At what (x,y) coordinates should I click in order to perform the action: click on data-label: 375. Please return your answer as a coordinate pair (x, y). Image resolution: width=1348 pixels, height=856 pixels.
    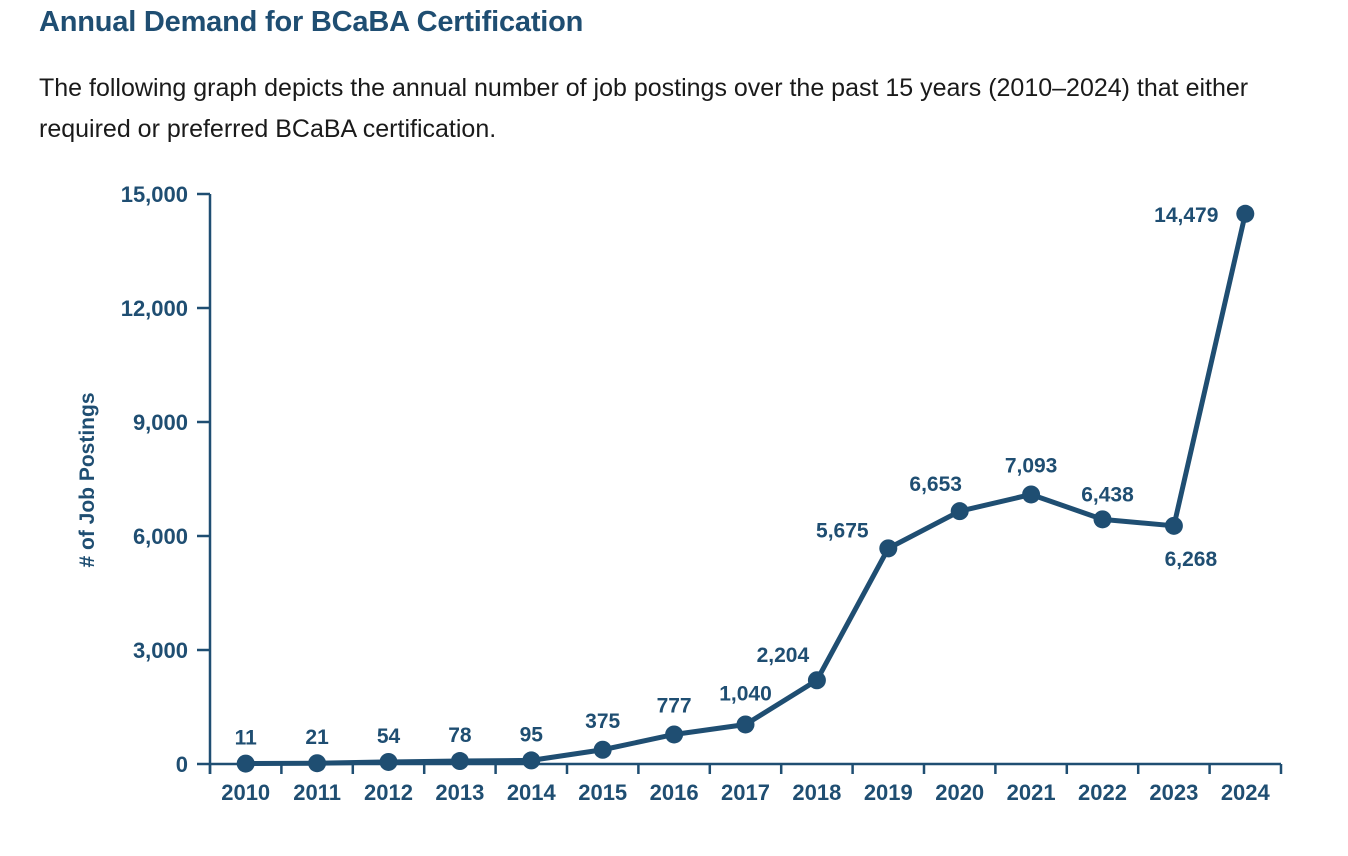
    Looking at the image, I should click on (602, 721).